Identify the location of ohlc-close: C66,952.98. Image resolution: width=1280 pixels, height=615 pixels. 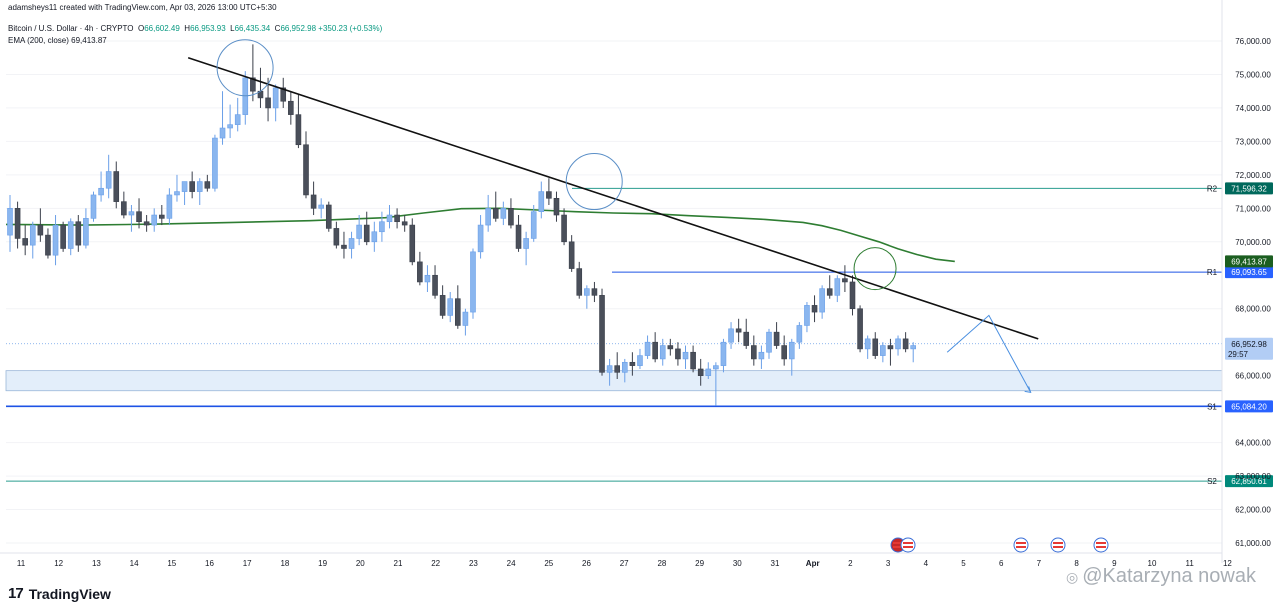
(295, 28).